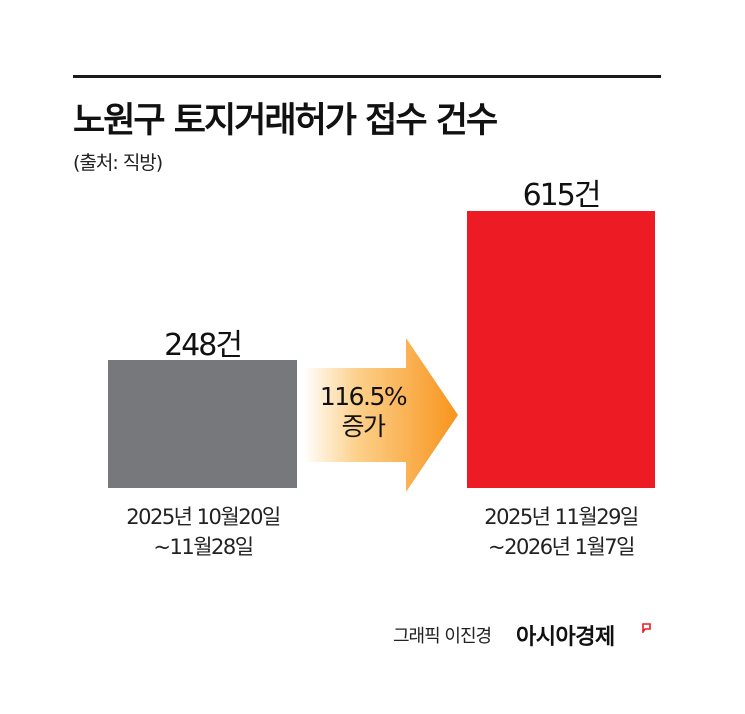  I want to click on period-2-start: 2025년 11월29일, so click(561, 517).